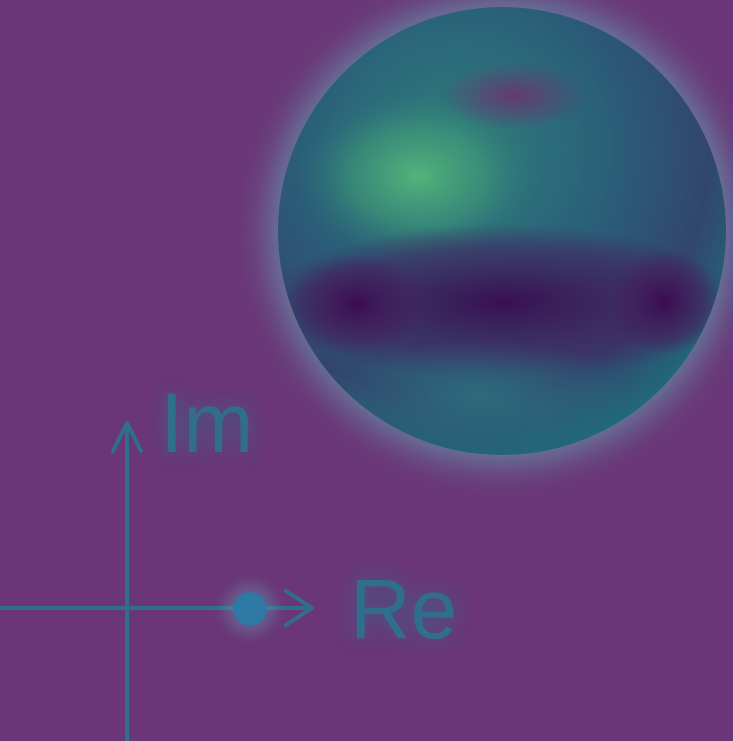 The image size is (733, 741). Describe the element at coordinates (664, 302) in the screenshot. I see `sphere-spot-dark-right` at that location.